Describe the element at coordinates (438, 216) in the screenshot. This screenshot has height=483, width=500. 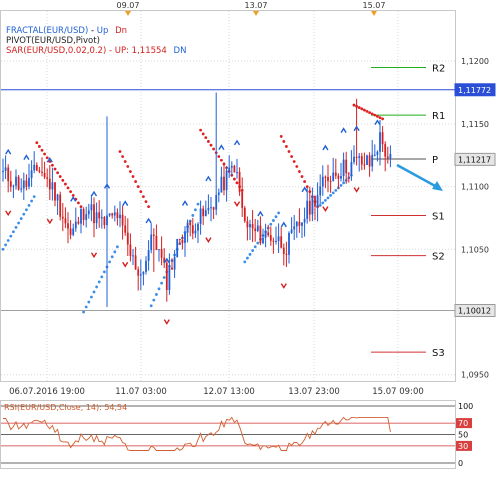
I see `pivot-label-s1: S1` at that location.